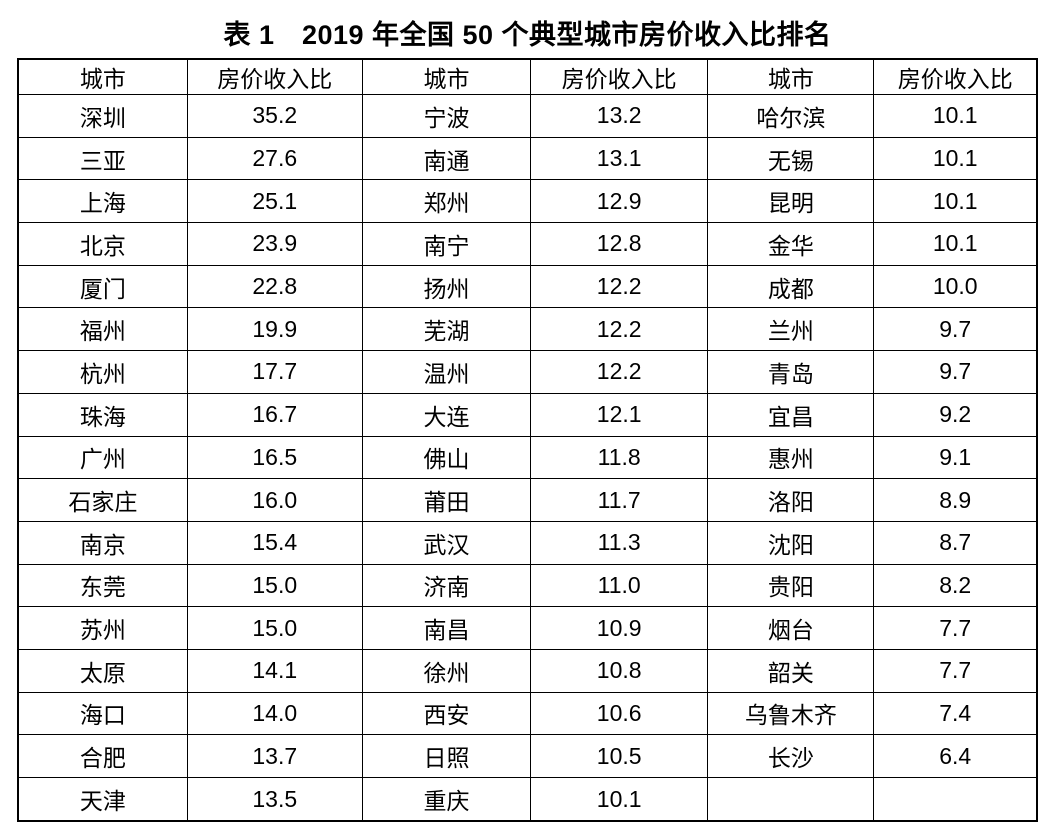  I want to click on city-cell: 芜湖, so click(446, 329).